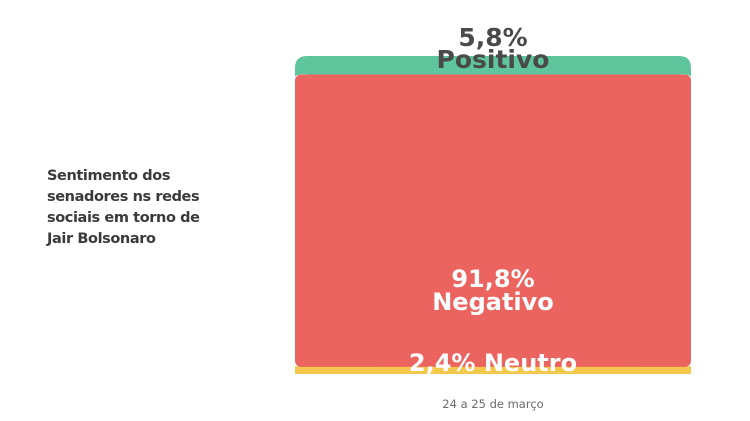 The height and width of the screenshot is (421, 750). Describe the element at coordinates (492, 279) in the screenshot. I see `negativo-value-label: 91,8%` at that location.